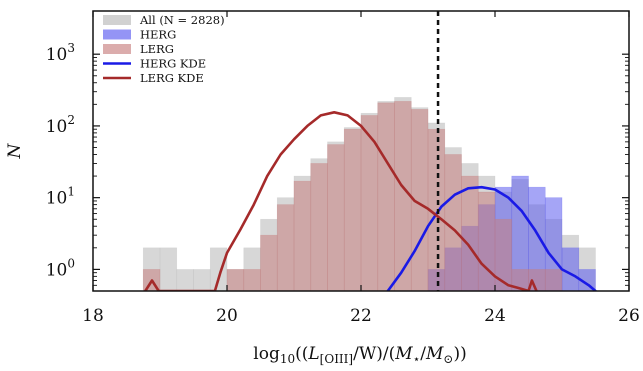 The height and width of the screenshot is (371, 643). What do you see at coordinates (361, 316) in the screenshot?
I see `x-tick-label: 22` at bounding box center [361, 316].